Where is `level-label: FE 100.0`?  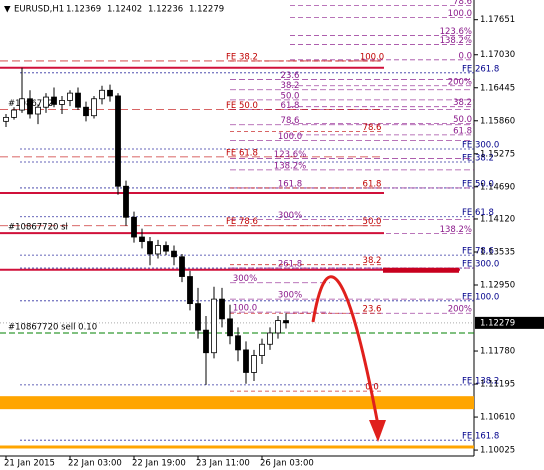
level-label: FE 100.0 is located at coordinates (480, 297).